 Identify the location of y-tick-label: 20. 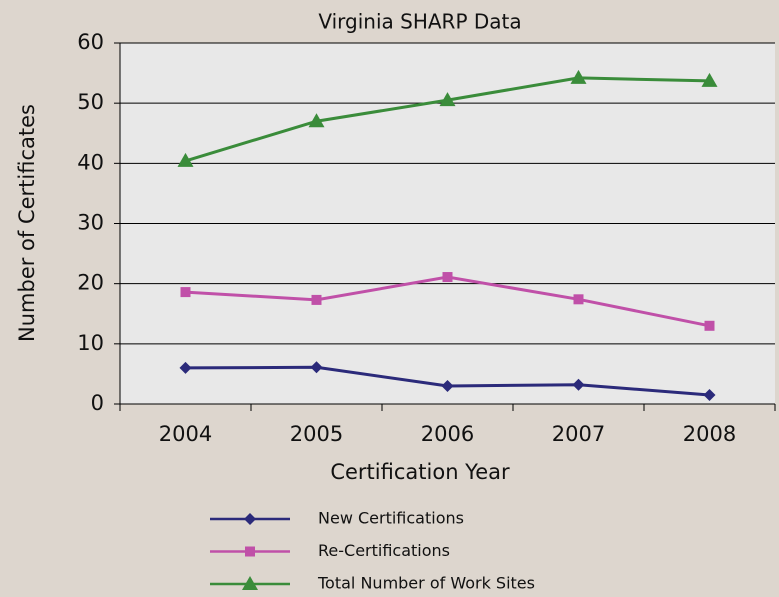
(90, 283).